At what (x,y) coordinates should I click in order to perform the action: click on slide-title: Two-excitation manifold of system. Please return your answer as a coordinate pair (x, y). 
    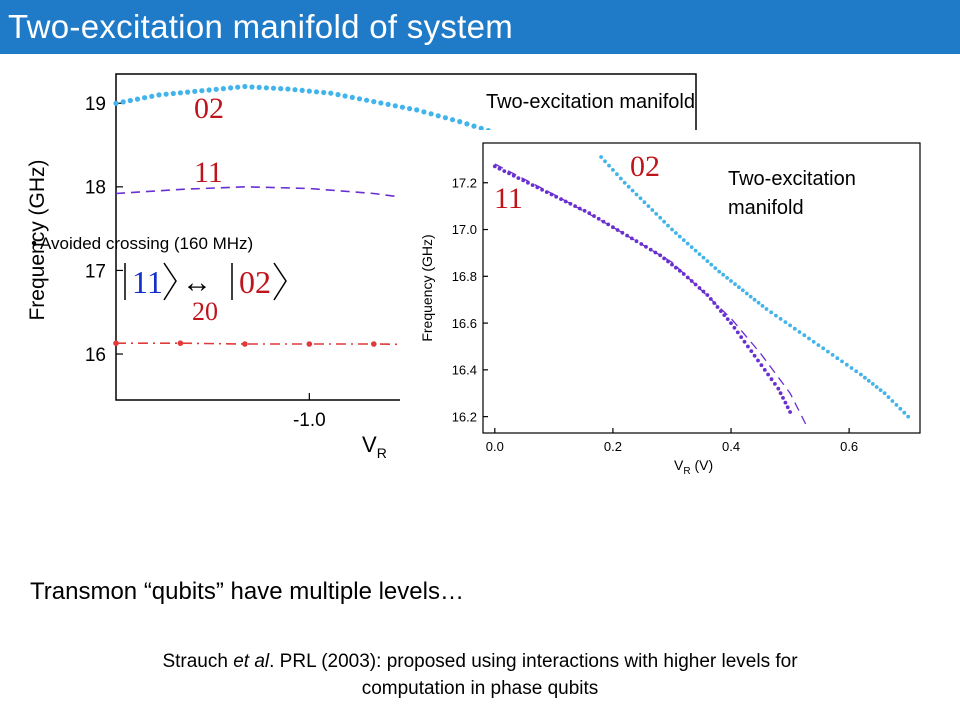
    Looking at the image, I should click on (261, 26).